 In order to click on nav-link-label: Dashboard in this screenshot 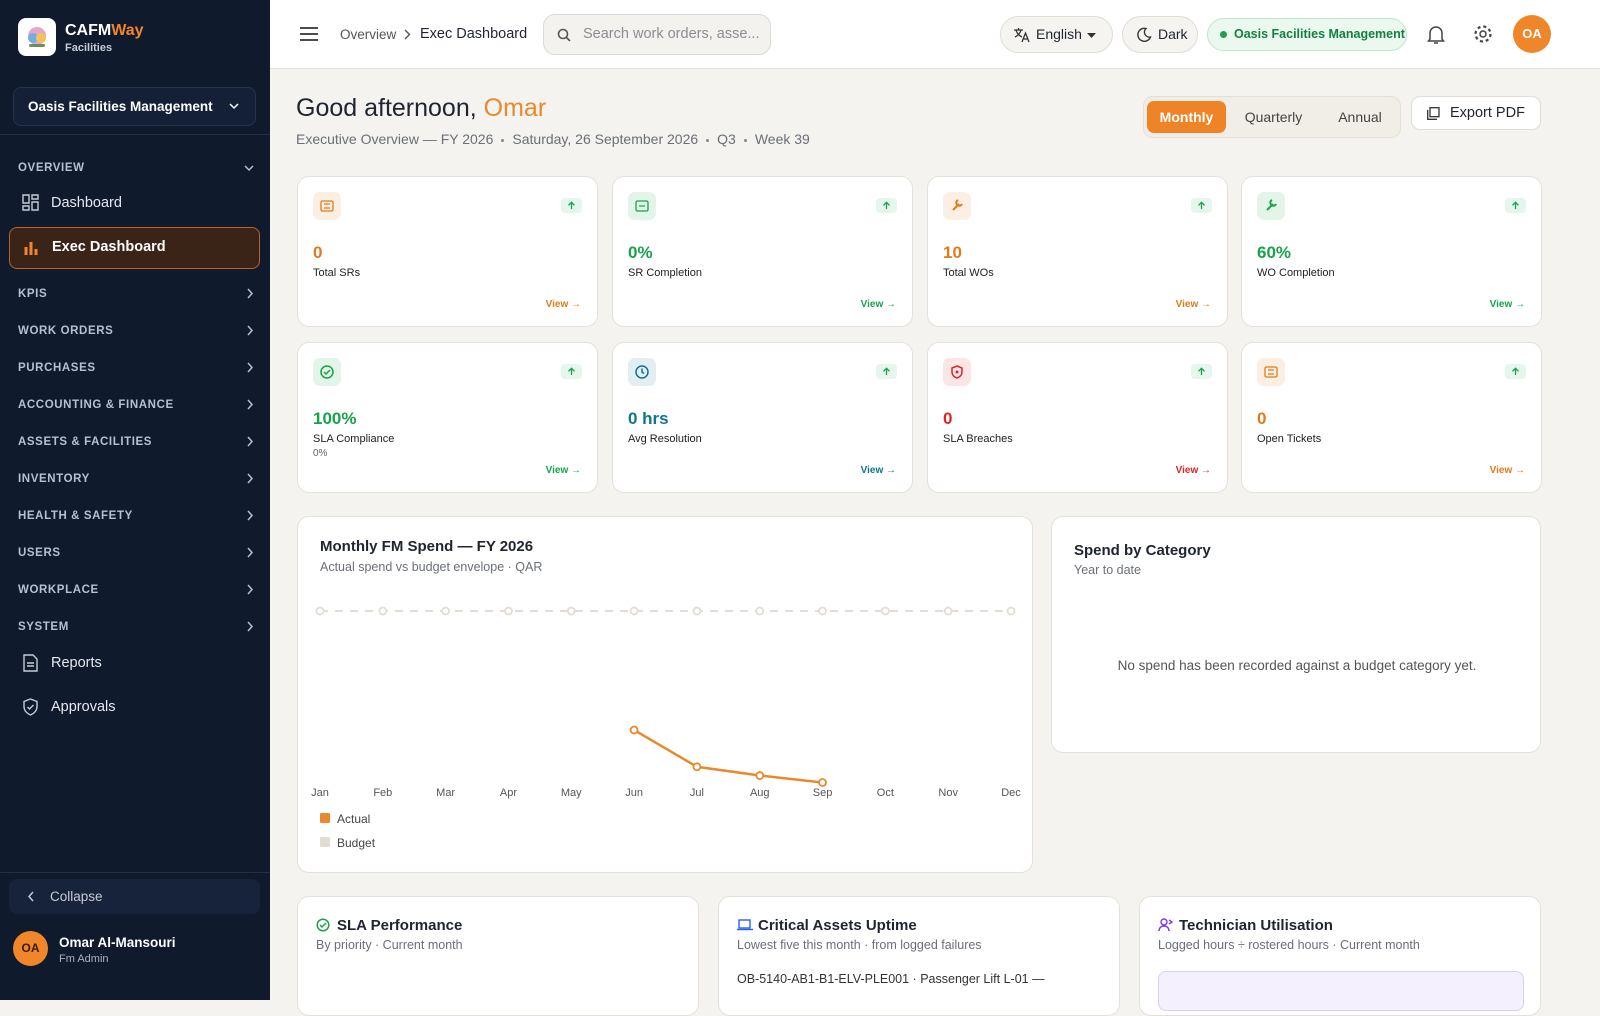, I will do `click(86, 203)`.